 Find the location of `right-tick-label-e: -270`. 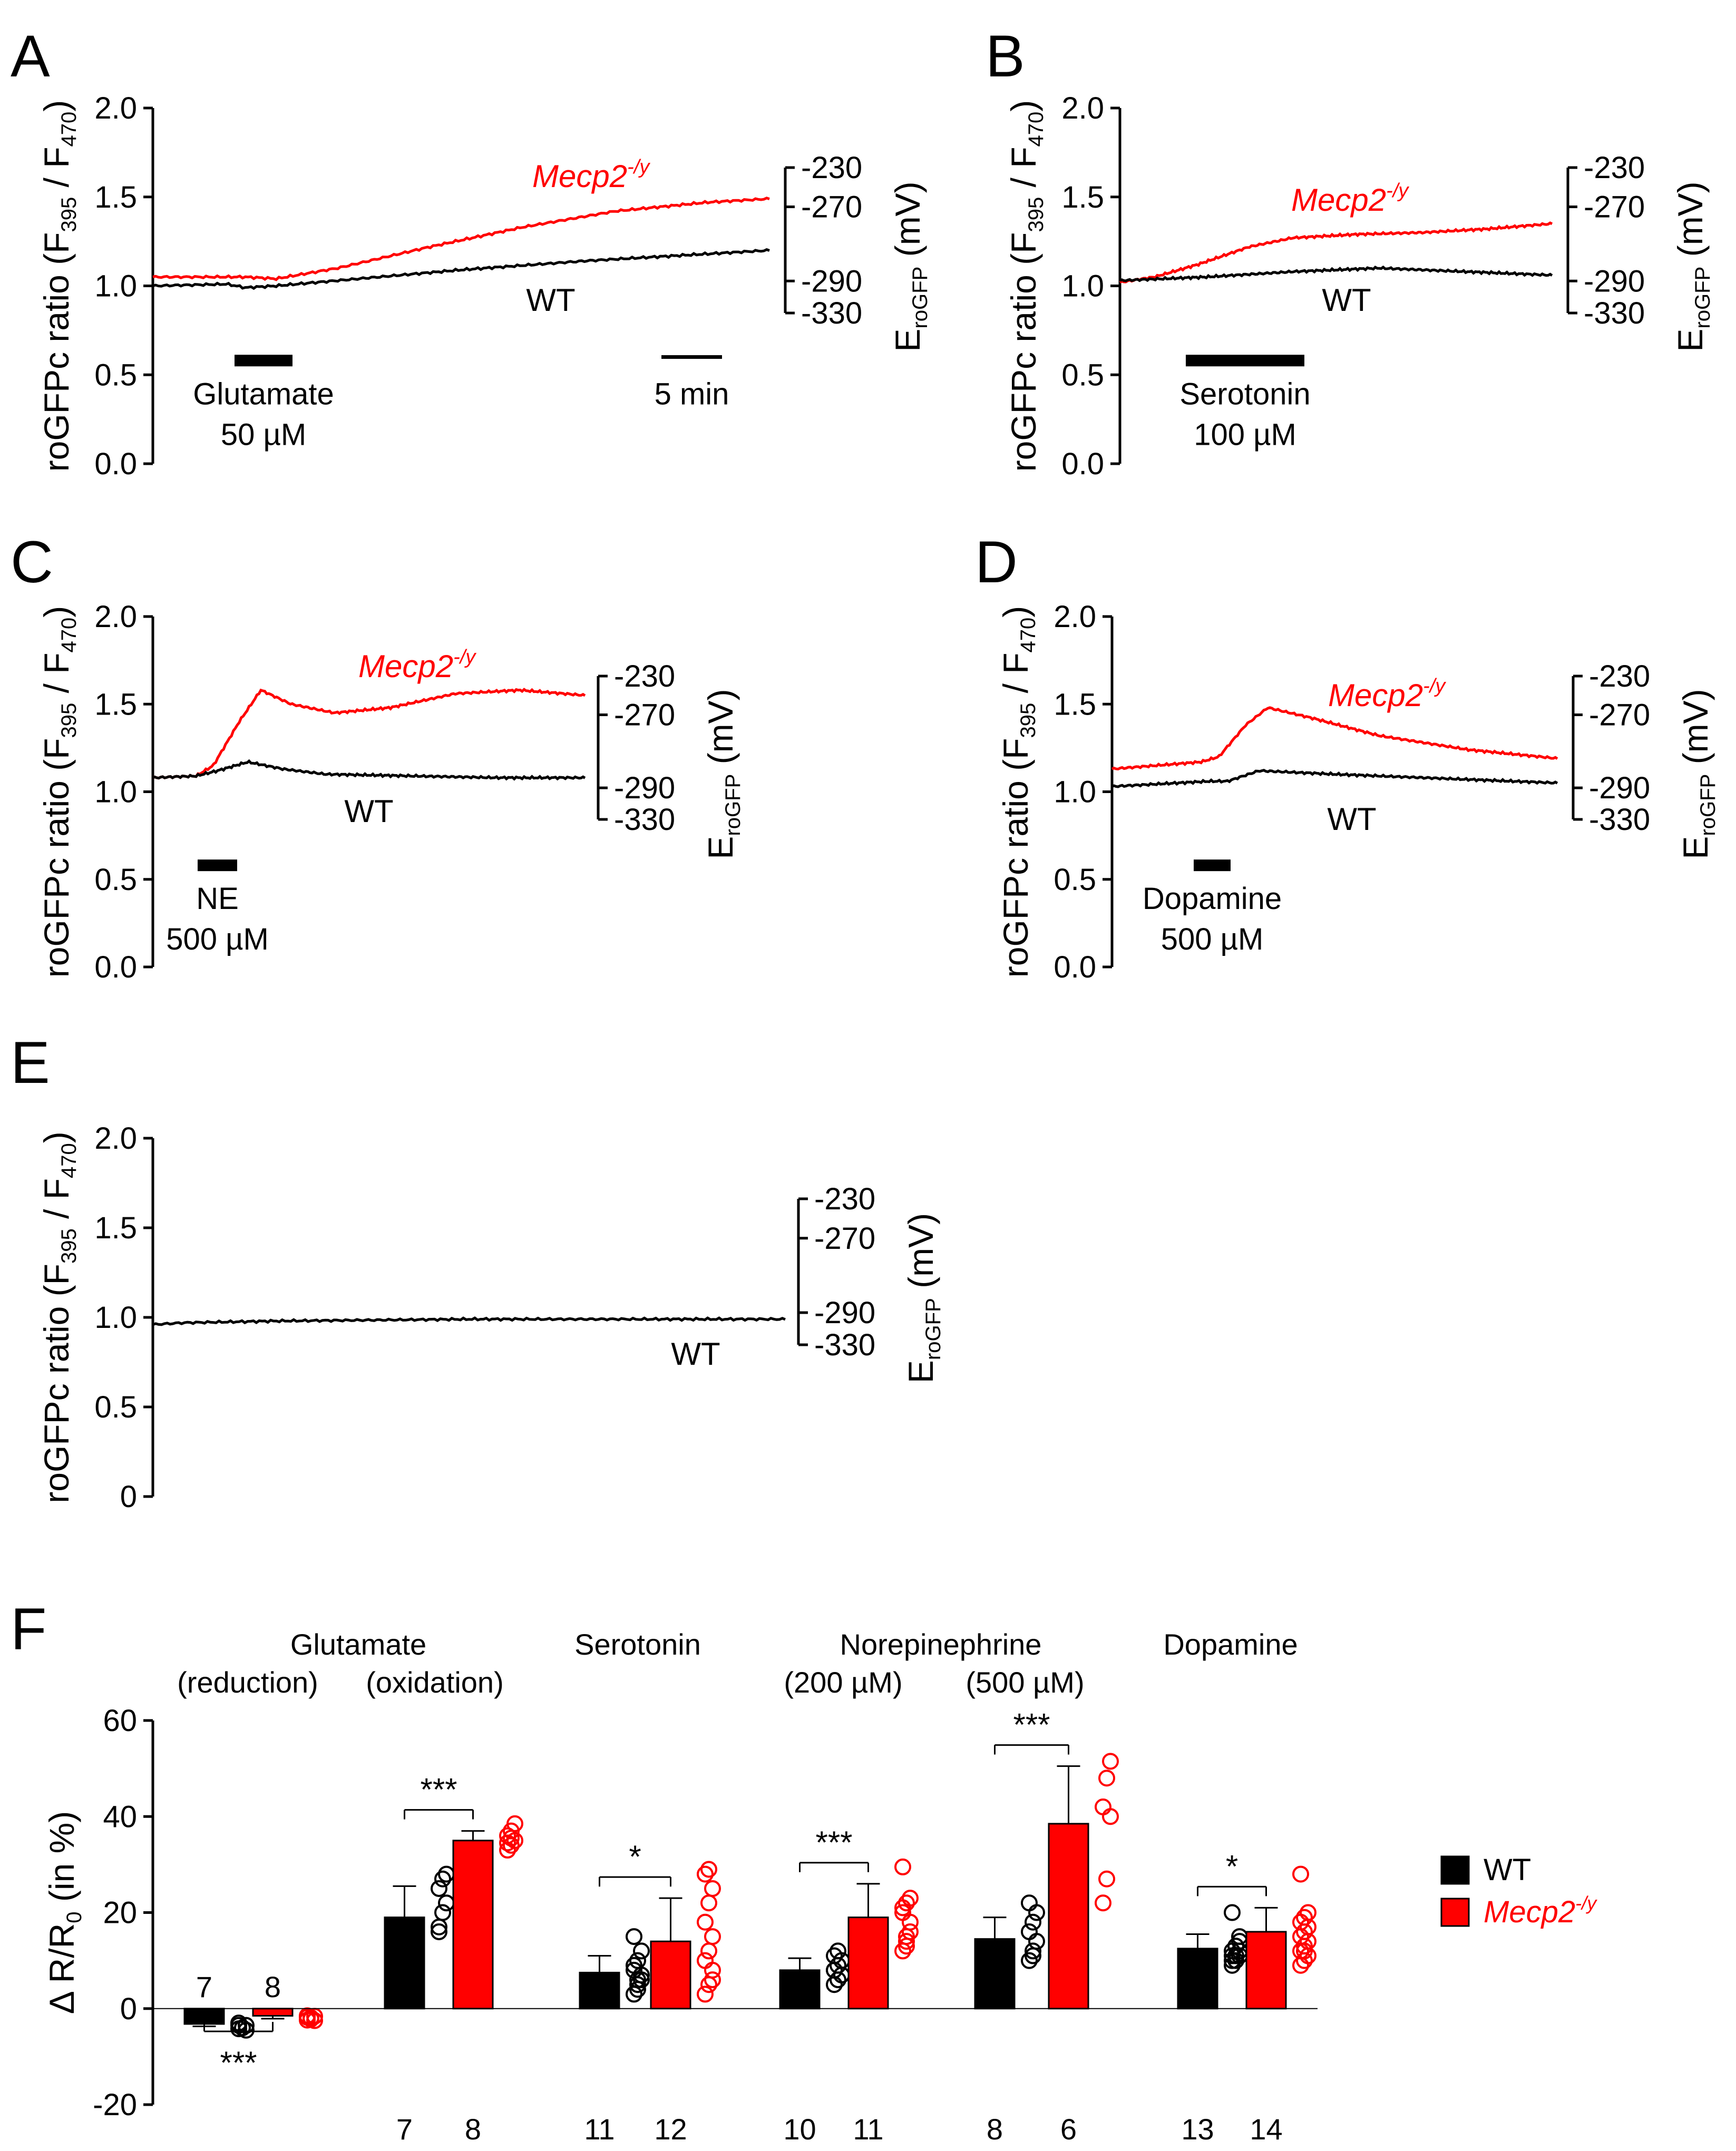

right-tick-label-e: -270 is located at coordinates (845, 1239).